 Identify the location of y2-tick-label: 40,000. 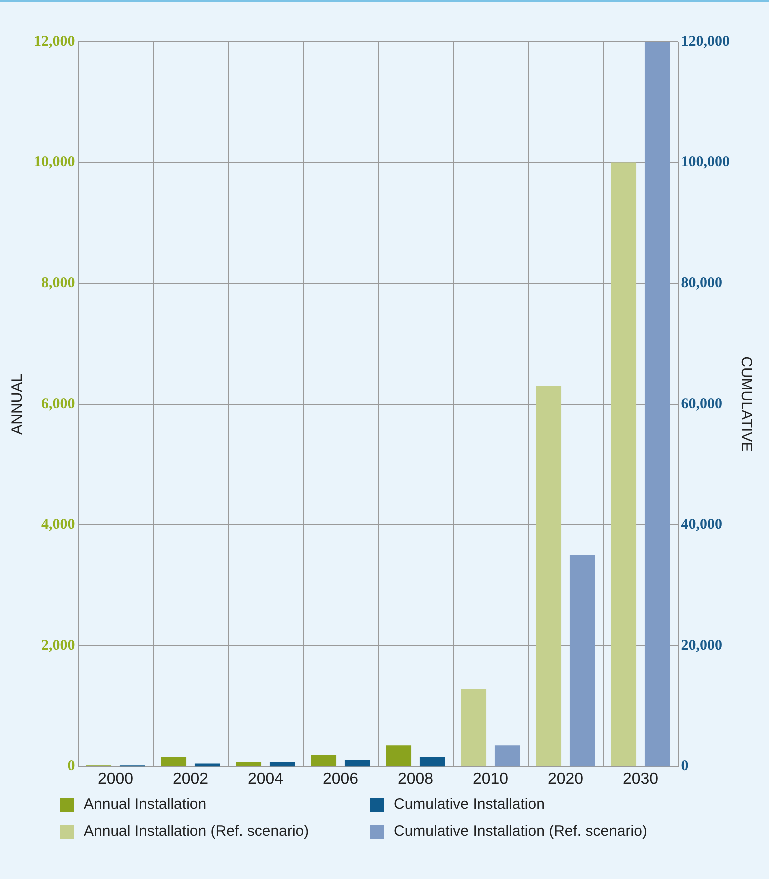
(701, 525).